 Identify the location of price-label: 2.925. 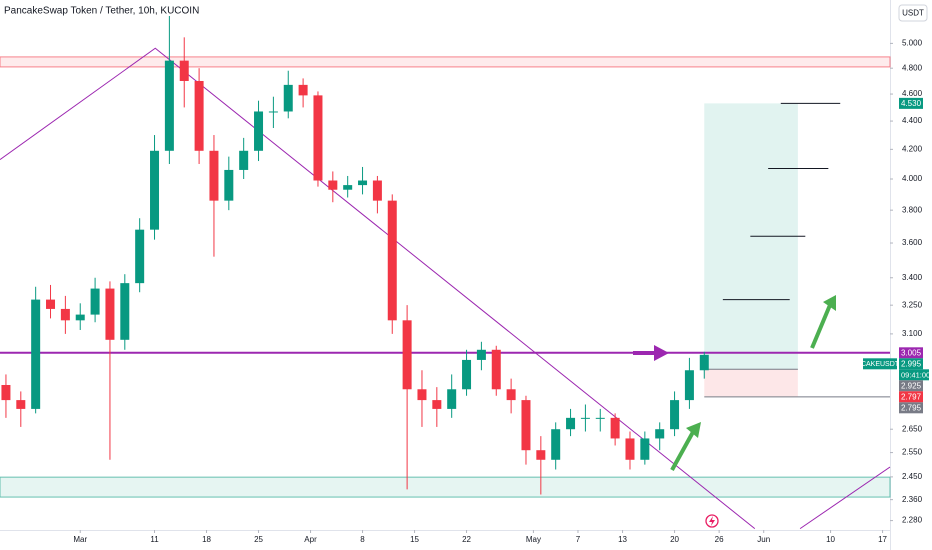
(911, 385).